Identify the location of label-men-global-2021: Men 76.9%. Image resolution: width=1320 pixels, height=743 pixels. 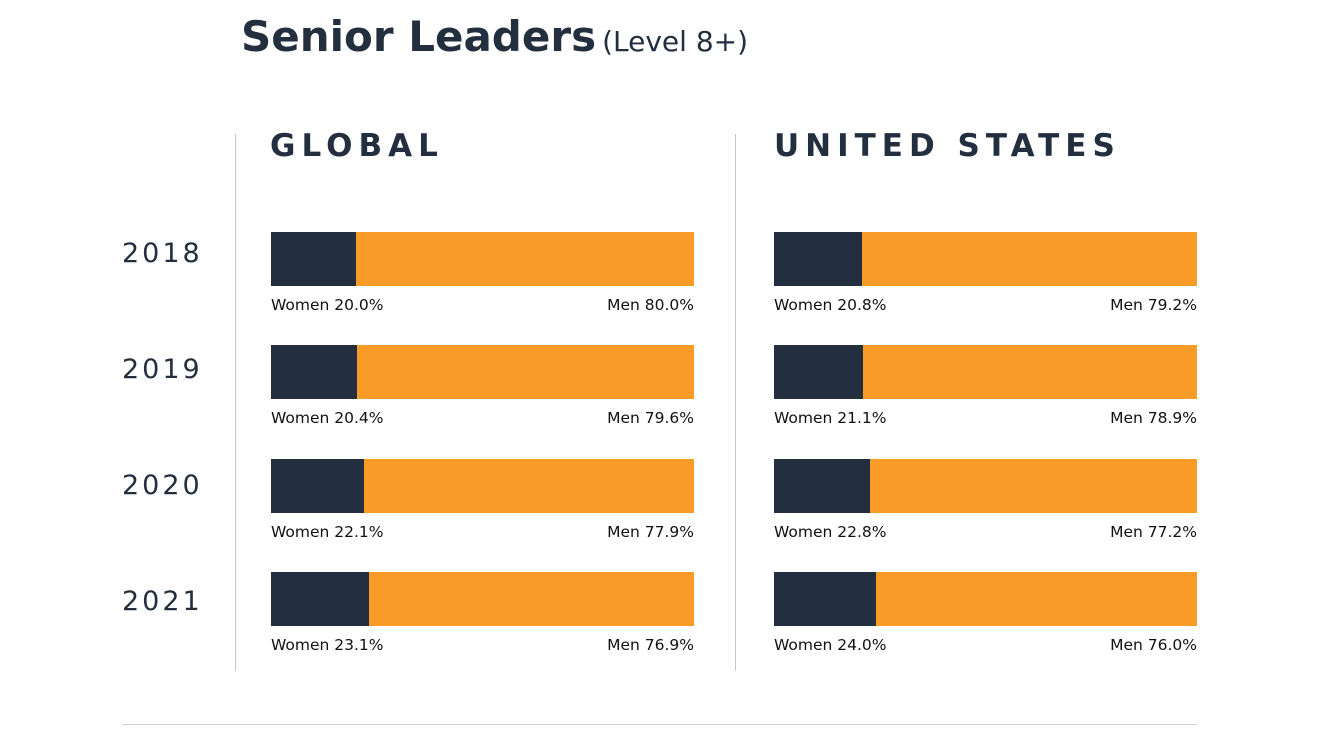
(650, 645).